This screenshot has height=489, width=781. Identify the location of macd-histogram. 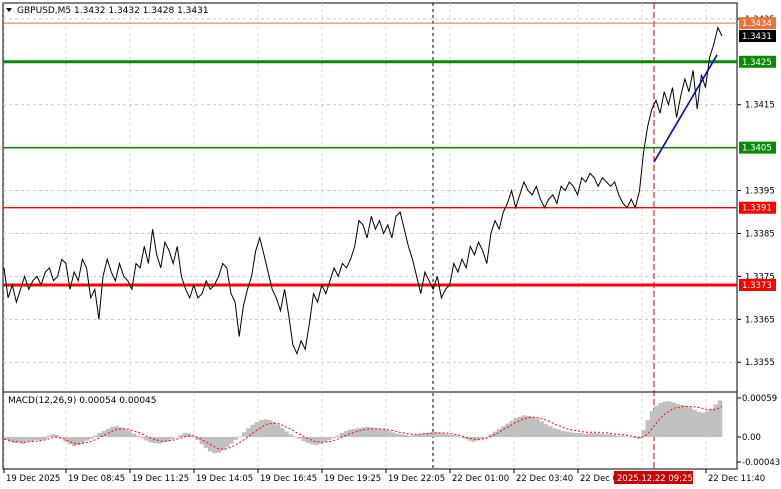
(363, 427).